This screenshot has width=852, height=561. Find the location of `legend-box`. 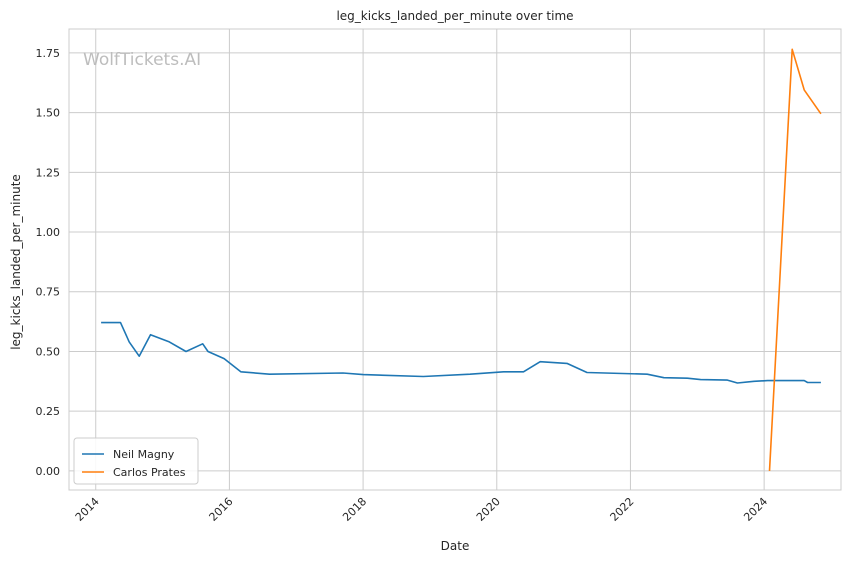

legend-box is located at coordinates (136, 461).